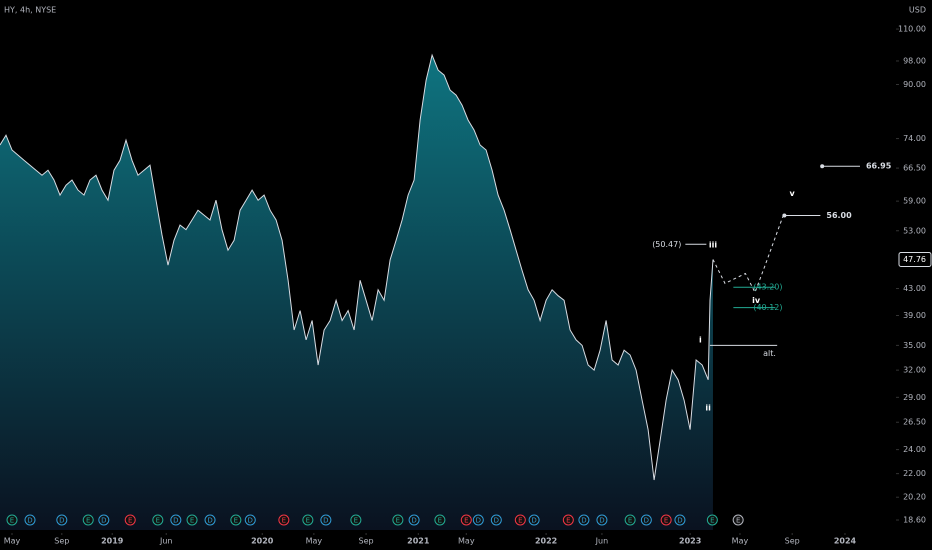 The height and width of the screenshot is (550, 932). What do you see at coordinates (30, 10) in the screenshot?
I see `chart-title: HY, 4h, NYSE` at bounding box center [30, 10].